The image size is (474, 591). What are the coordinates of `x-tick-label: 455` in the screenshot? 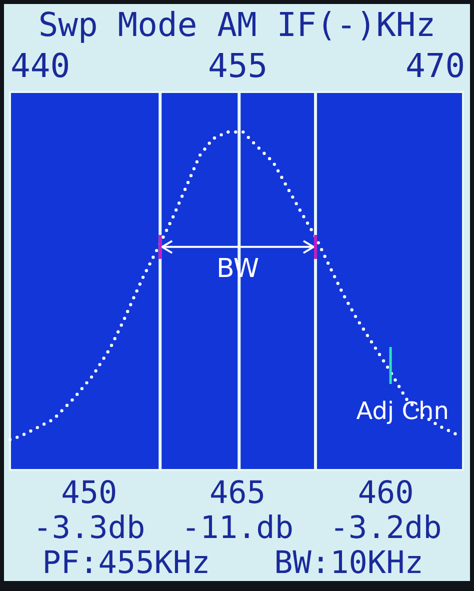 It's located at (238, 65).